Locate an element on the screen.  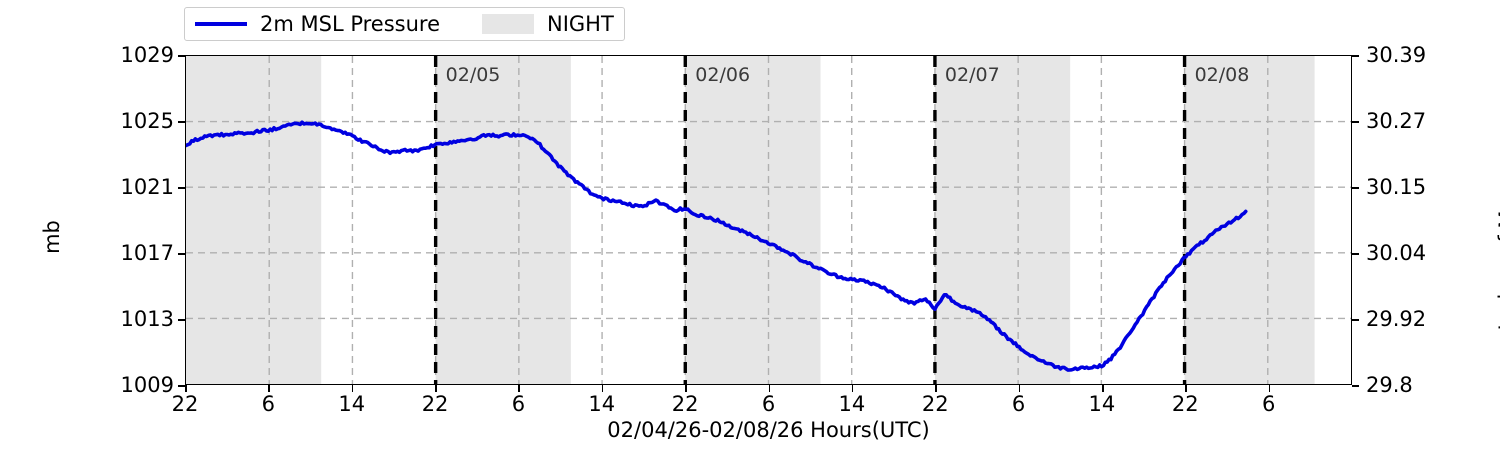
legend-line-swatch is located at coordinates (221, 24).